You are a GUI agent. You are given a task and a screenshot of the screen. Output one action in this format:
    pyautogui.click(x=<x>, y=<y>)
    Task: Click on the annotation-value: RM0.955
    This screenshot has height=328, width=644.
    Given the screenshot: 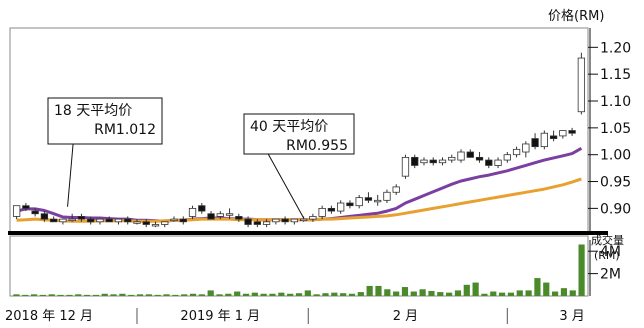 What is the action you would take?
    pyautogui.click(x=317, y=146)
    